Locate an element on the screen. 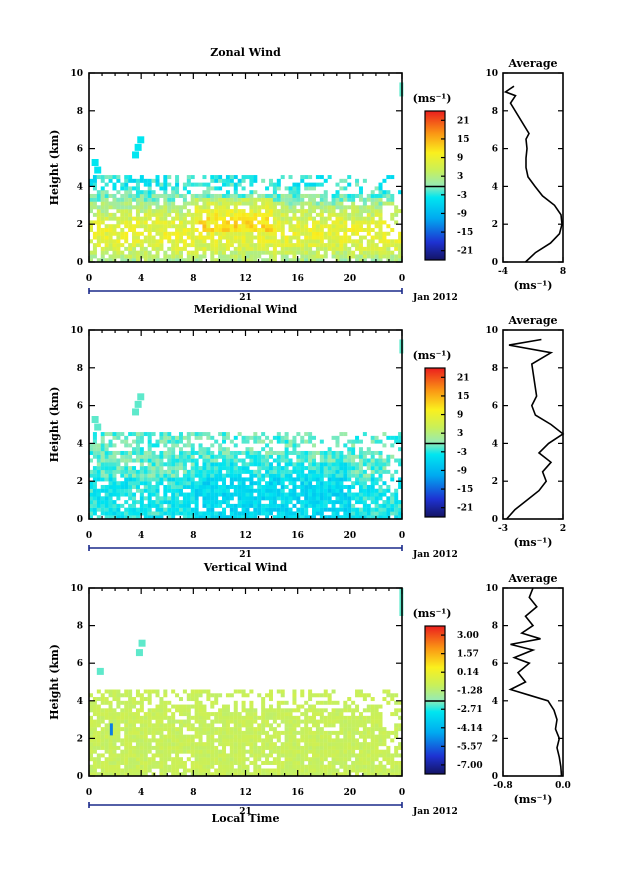 The width and height of the screenshot is (623, 873). panel-title: Meridional Wind is located at coordinates (246, 309).